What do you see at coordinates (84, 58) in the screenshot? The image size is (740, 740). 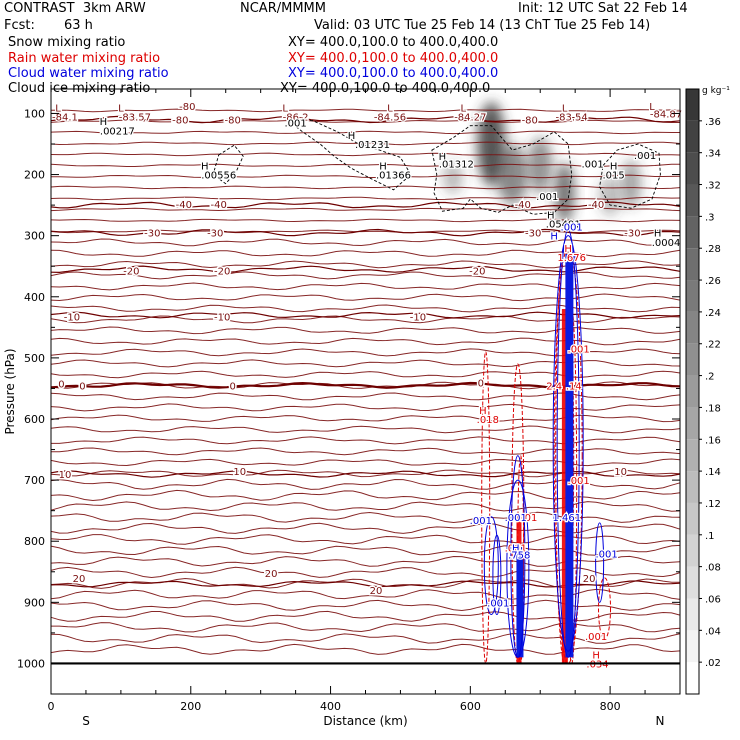 I see `field-label-rain: Rain water mixing ratio` at bounding box center [84, 58].